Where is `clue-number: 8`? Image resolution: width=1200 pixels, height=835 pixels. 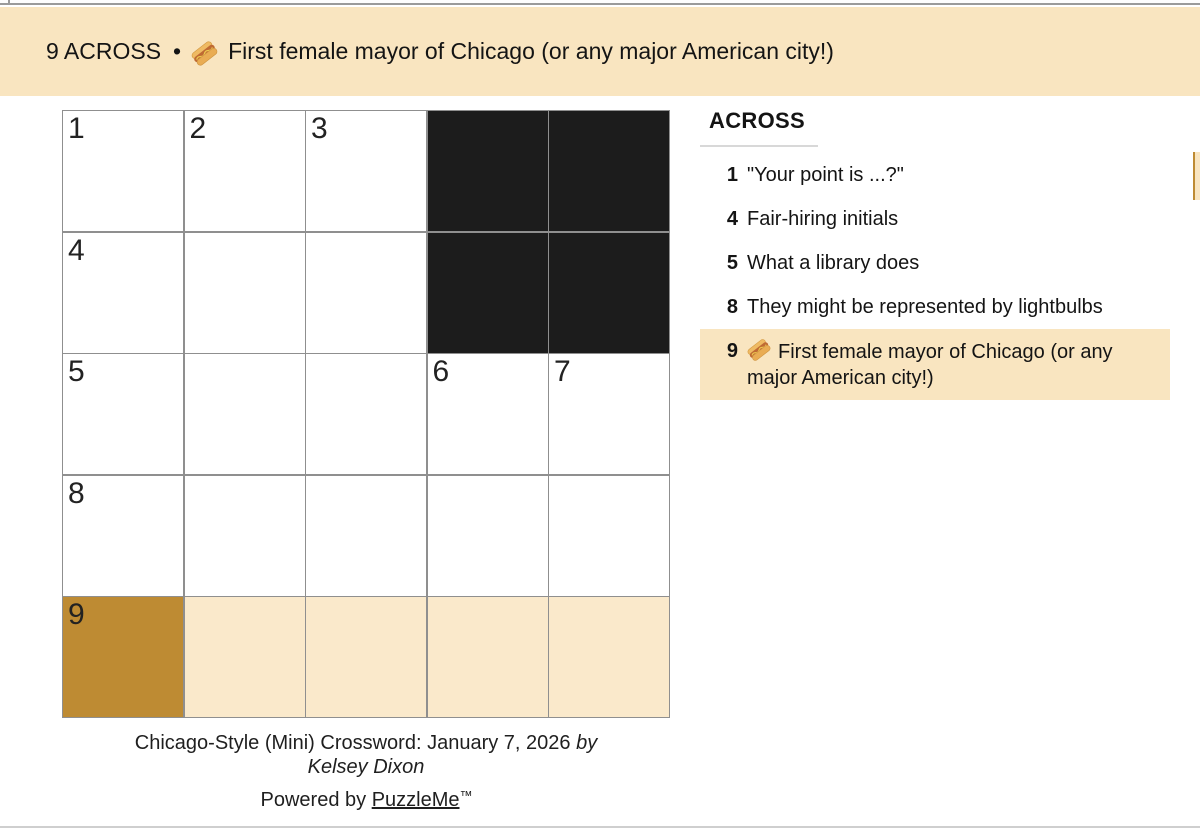
clue-number: 8 is located at coordinates (732, 307).